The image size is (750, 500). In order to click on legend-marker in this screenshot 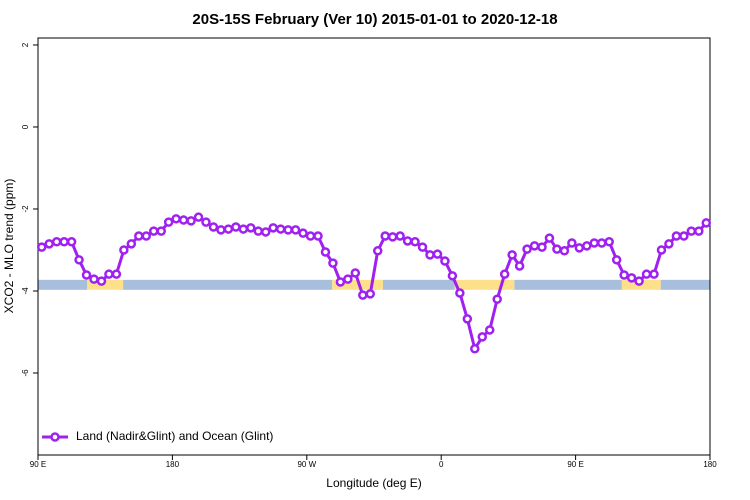, I will do `click(55, 437)`.